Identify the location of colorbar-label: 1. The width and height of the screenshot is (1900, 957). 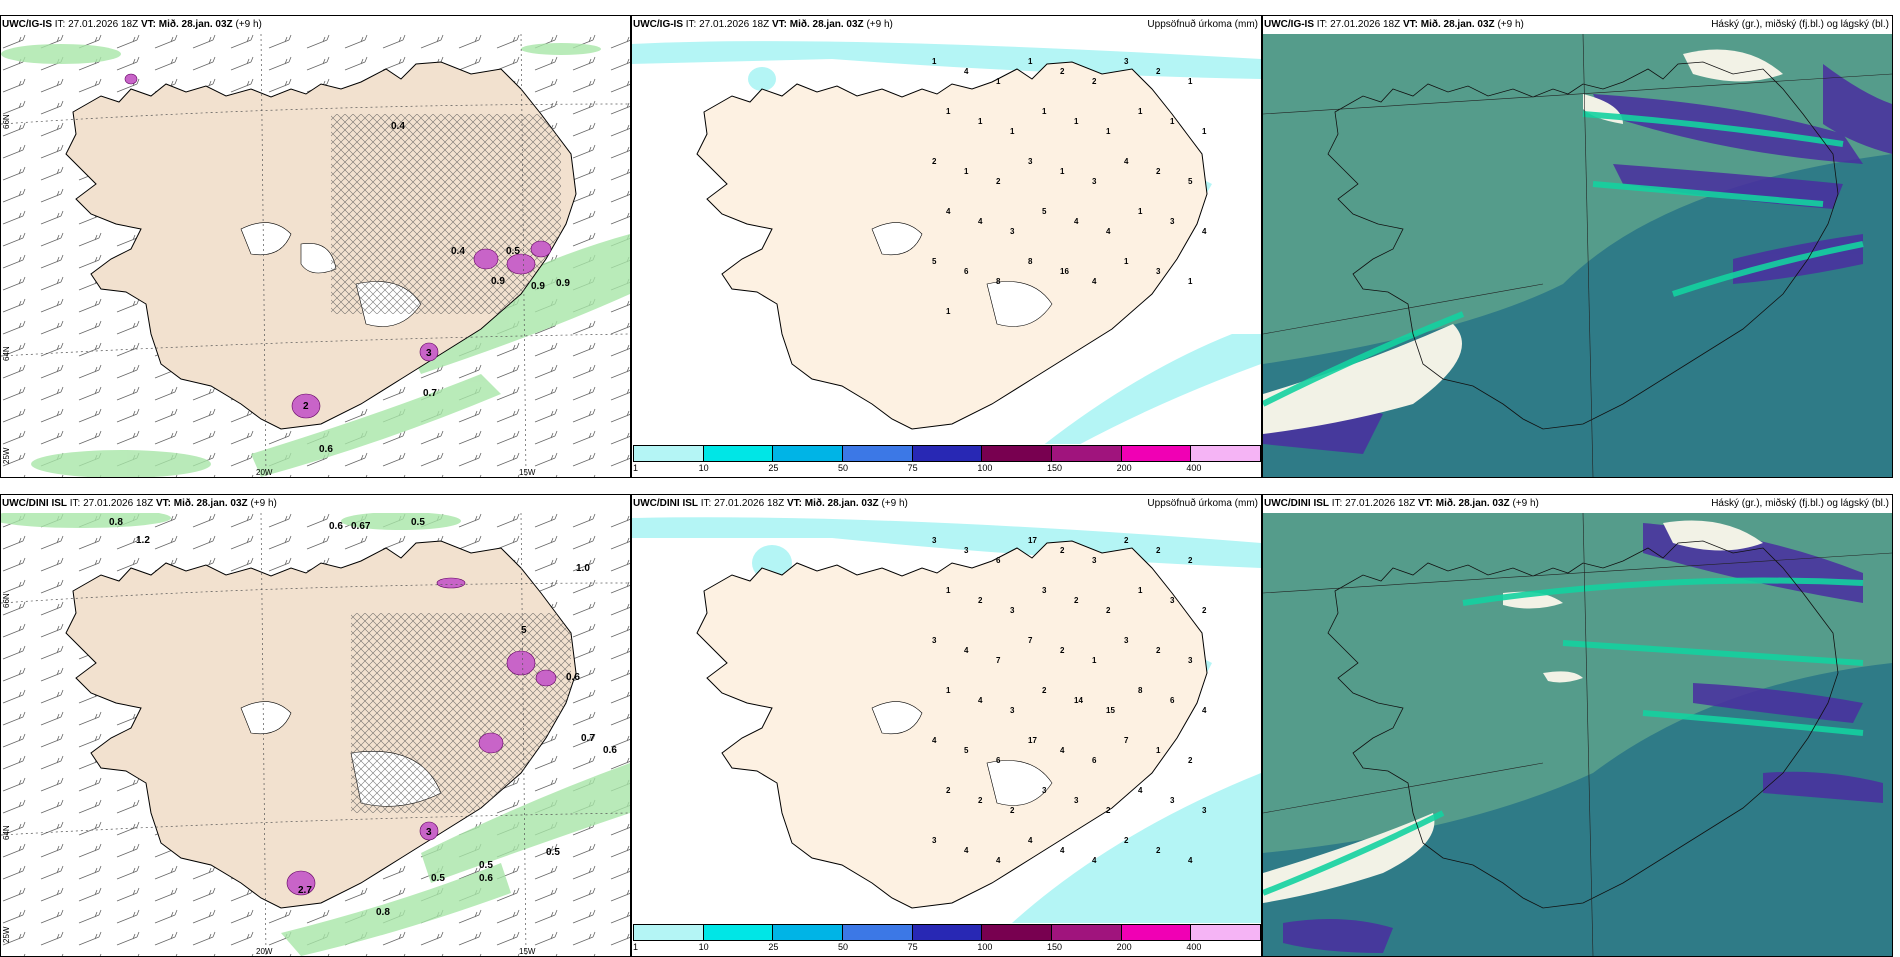
(636, 468).